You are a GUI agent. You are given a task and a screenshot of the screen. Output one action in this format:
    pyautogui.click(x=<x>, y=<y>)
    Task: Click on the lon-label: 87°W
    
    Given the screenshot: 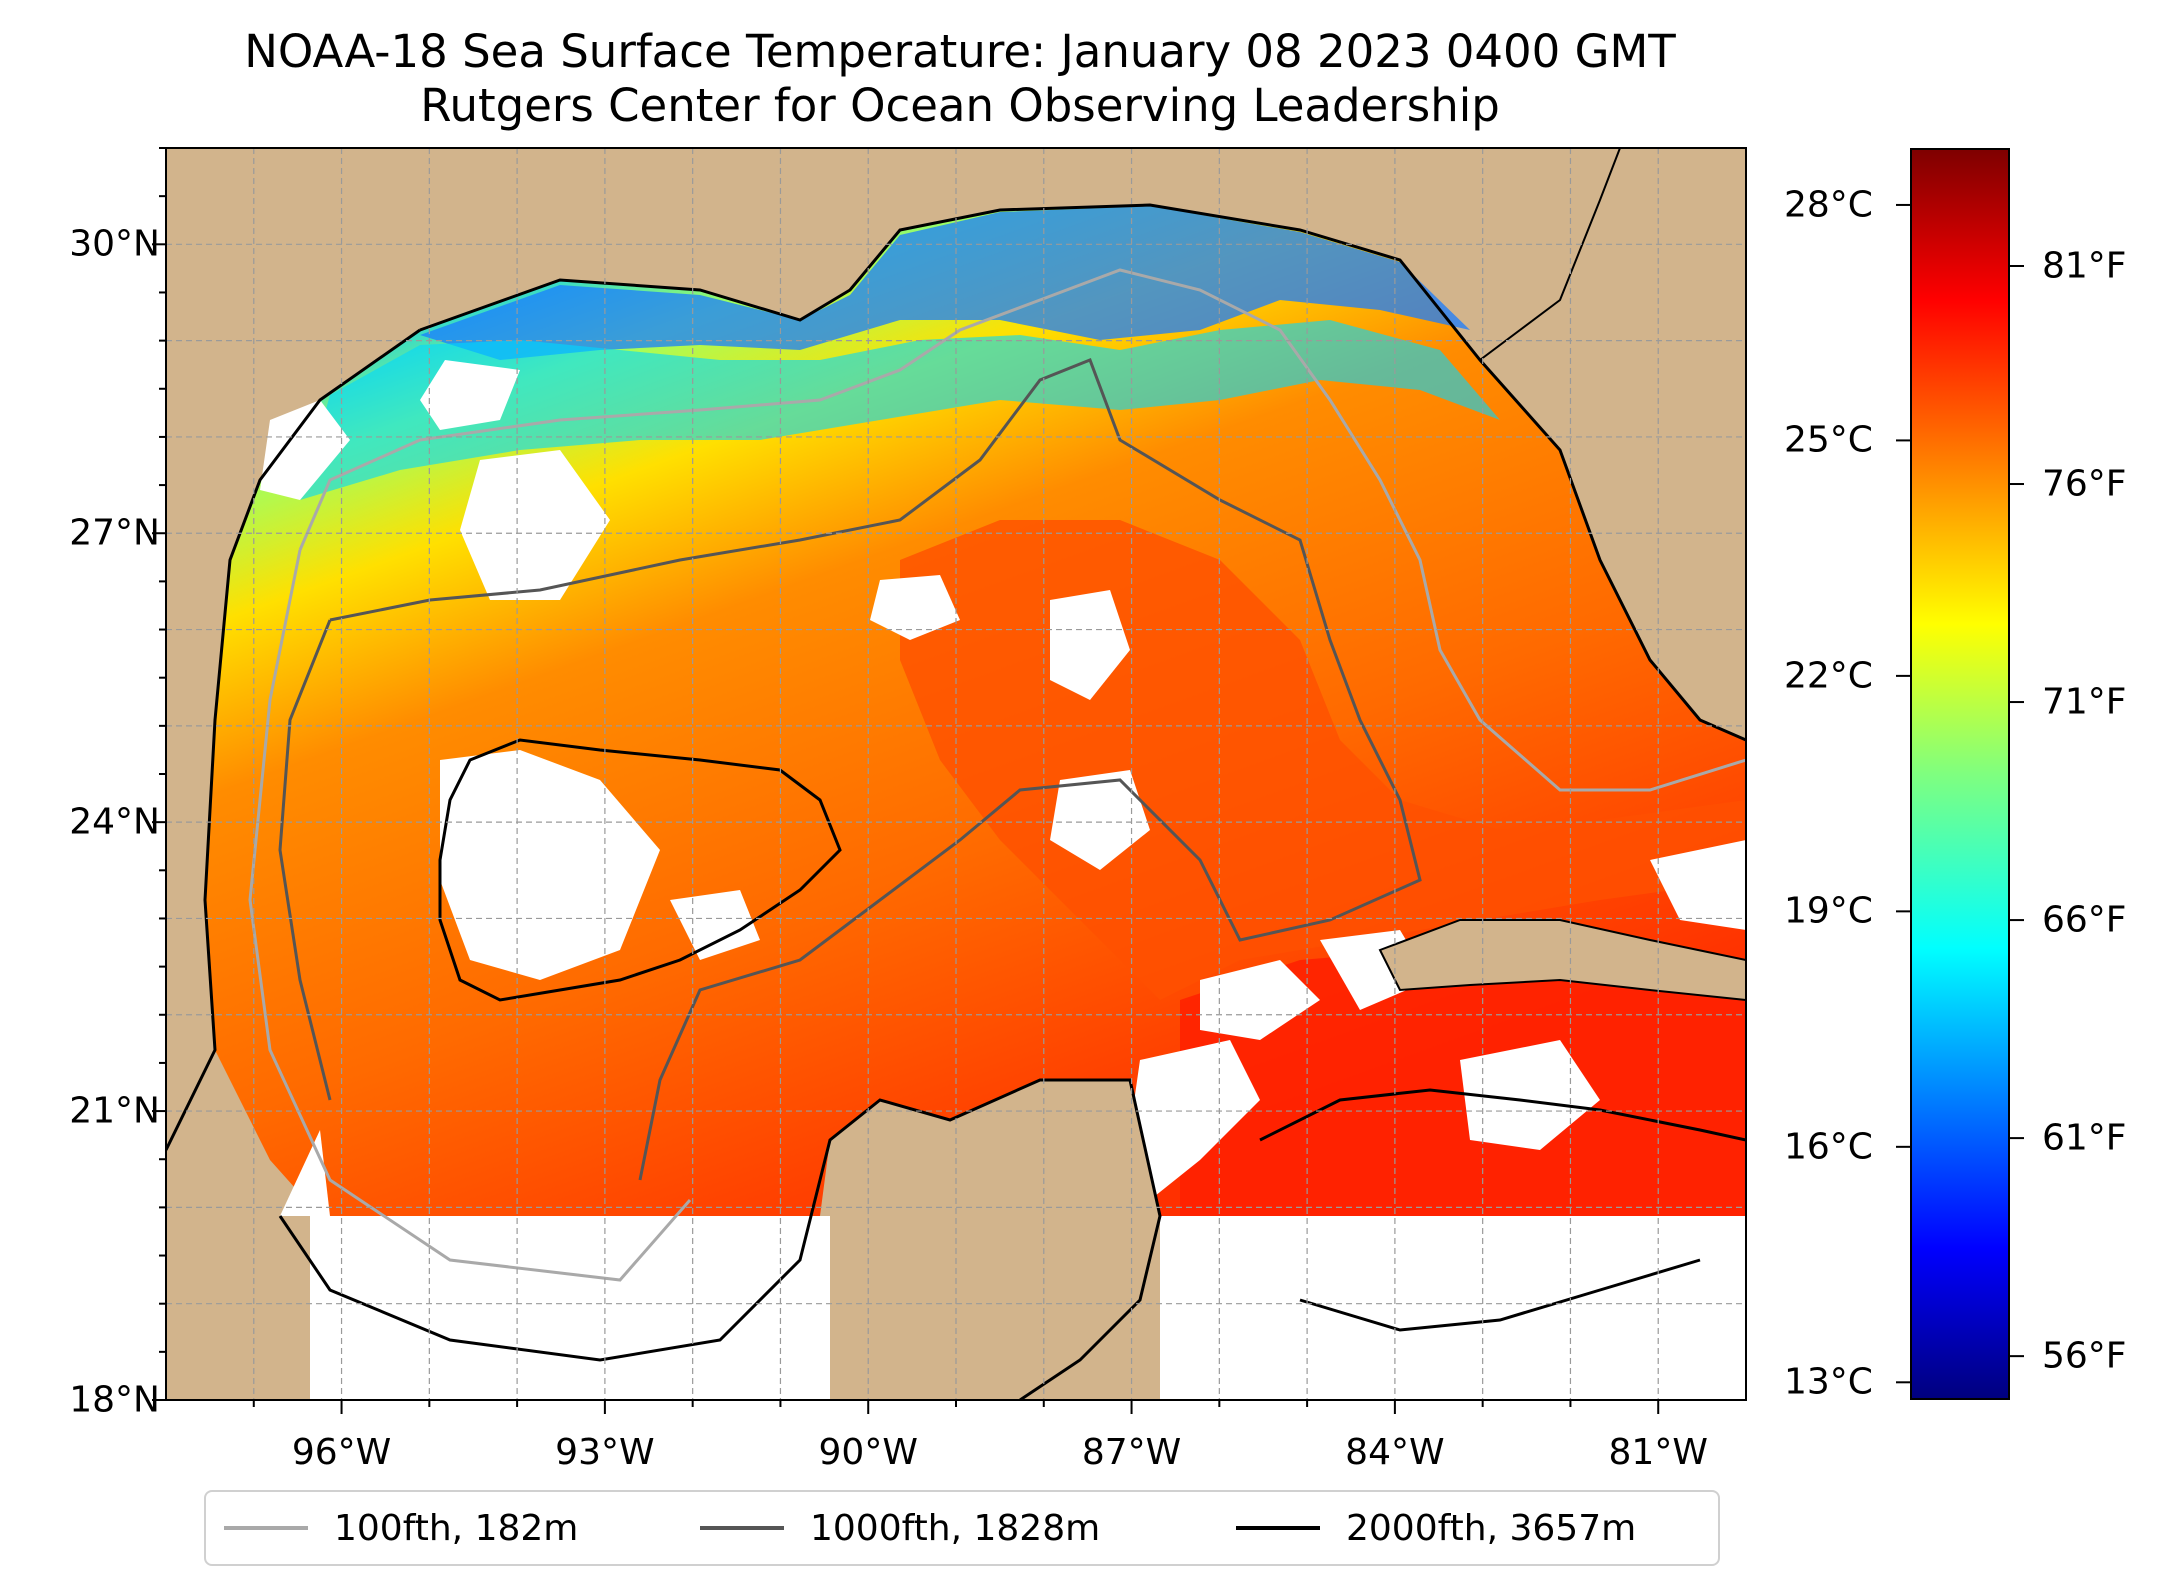 What is the action you would take?
    pyautogui.click(x=1131, y=1452)
    